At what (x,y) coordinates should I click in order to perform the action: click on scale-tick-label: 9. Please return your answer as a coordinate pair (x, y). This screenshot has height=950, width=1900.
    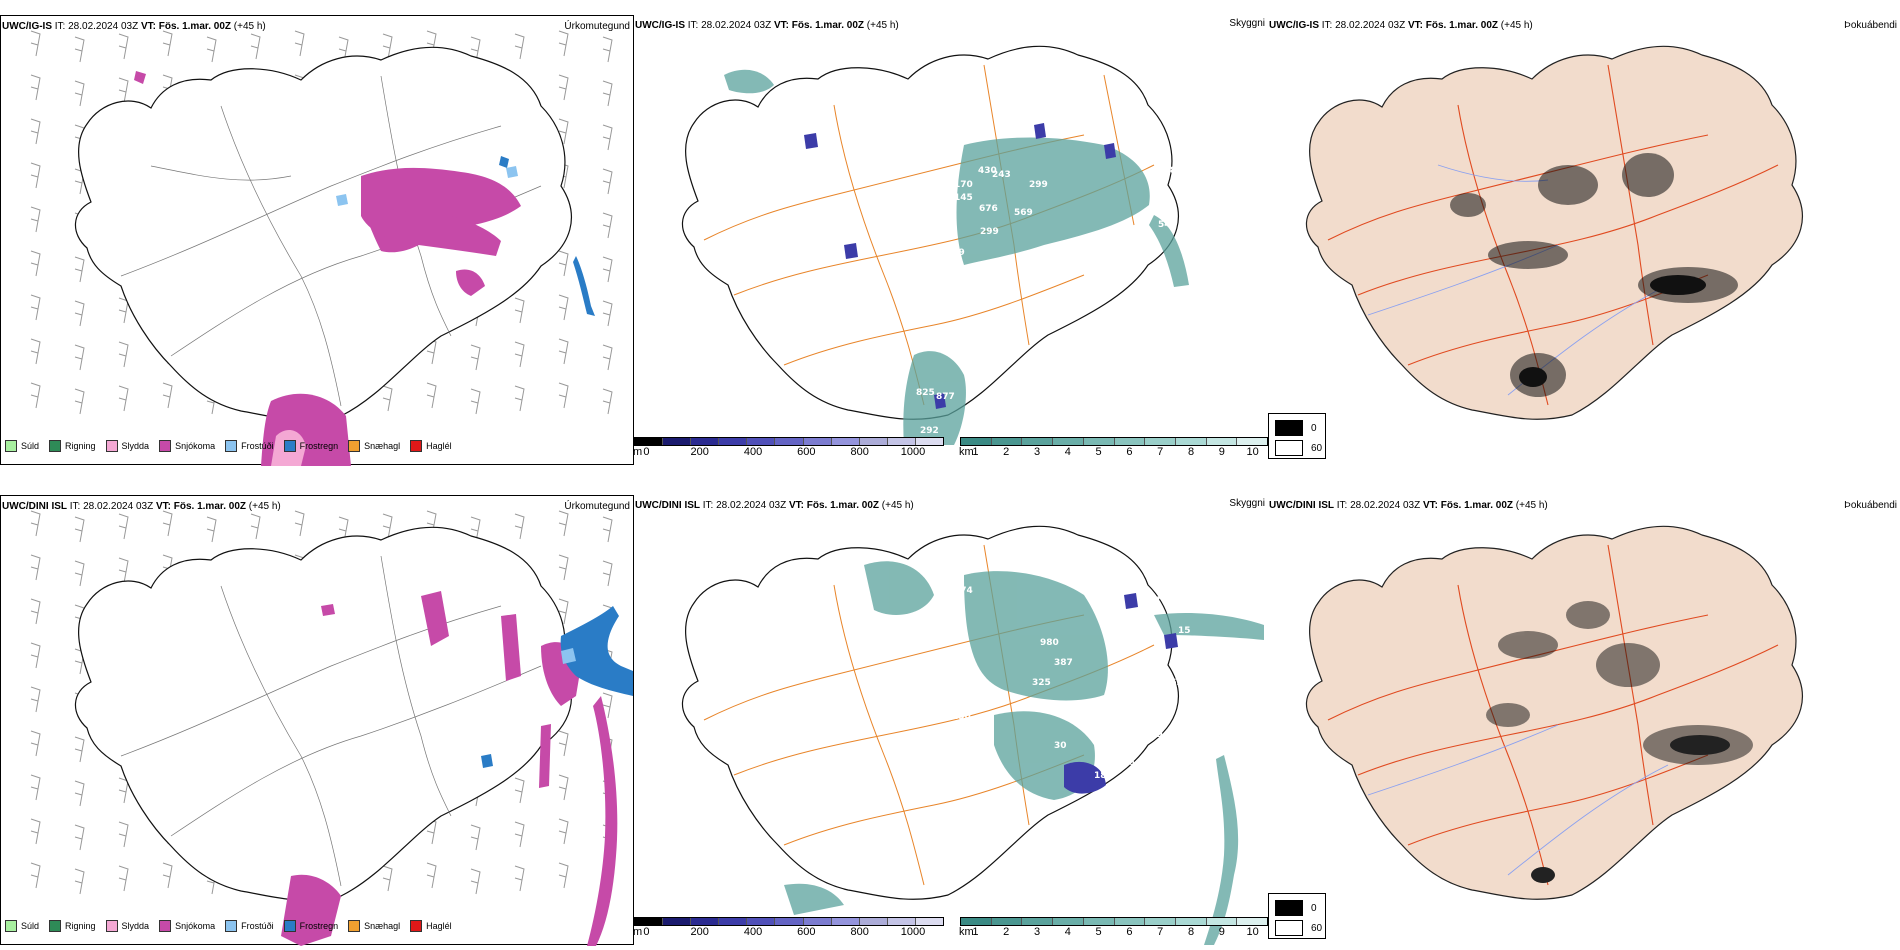
    Looking at the image, I should click on (1221, 452).